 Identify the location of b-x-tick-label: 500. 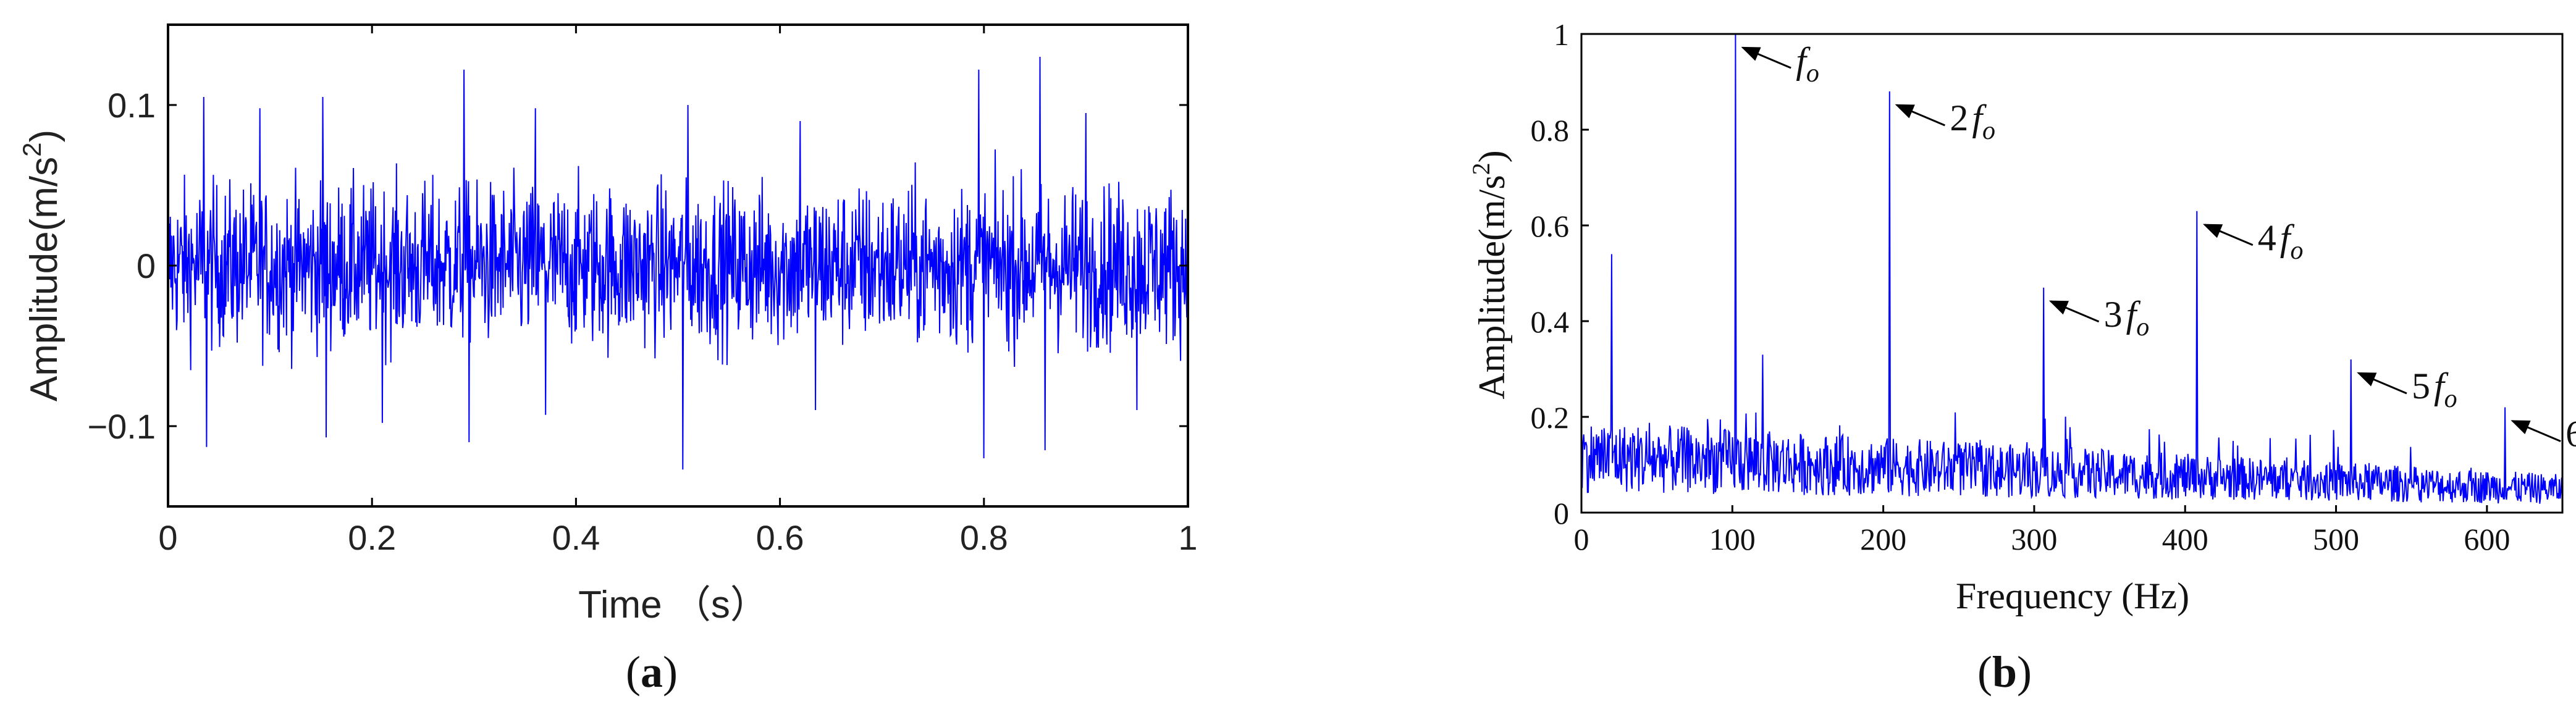
(2336, 539).